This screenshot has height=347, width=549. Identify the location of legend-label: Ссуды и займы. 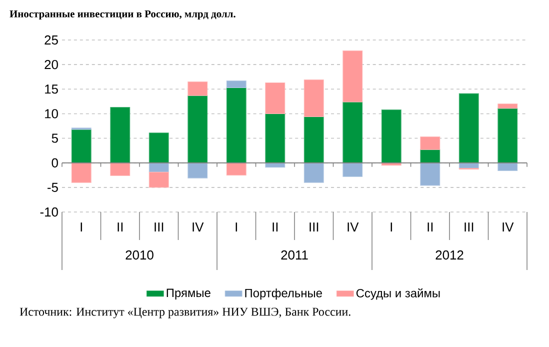
(398, 294).